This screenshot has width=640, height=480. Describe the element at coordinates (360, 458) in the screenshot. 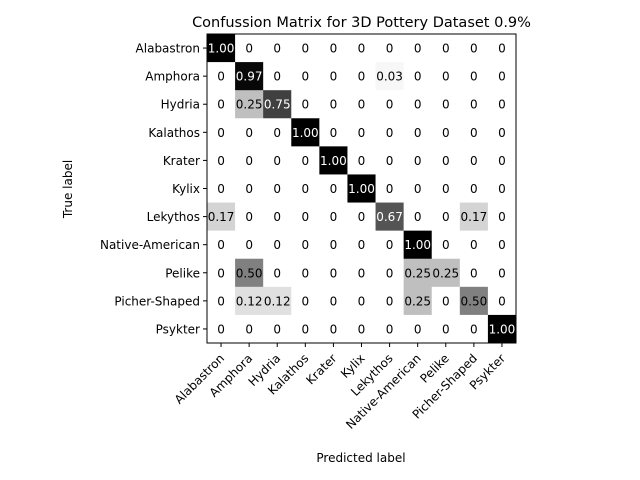

I see `x-axis-label: Predicted label` at that location.